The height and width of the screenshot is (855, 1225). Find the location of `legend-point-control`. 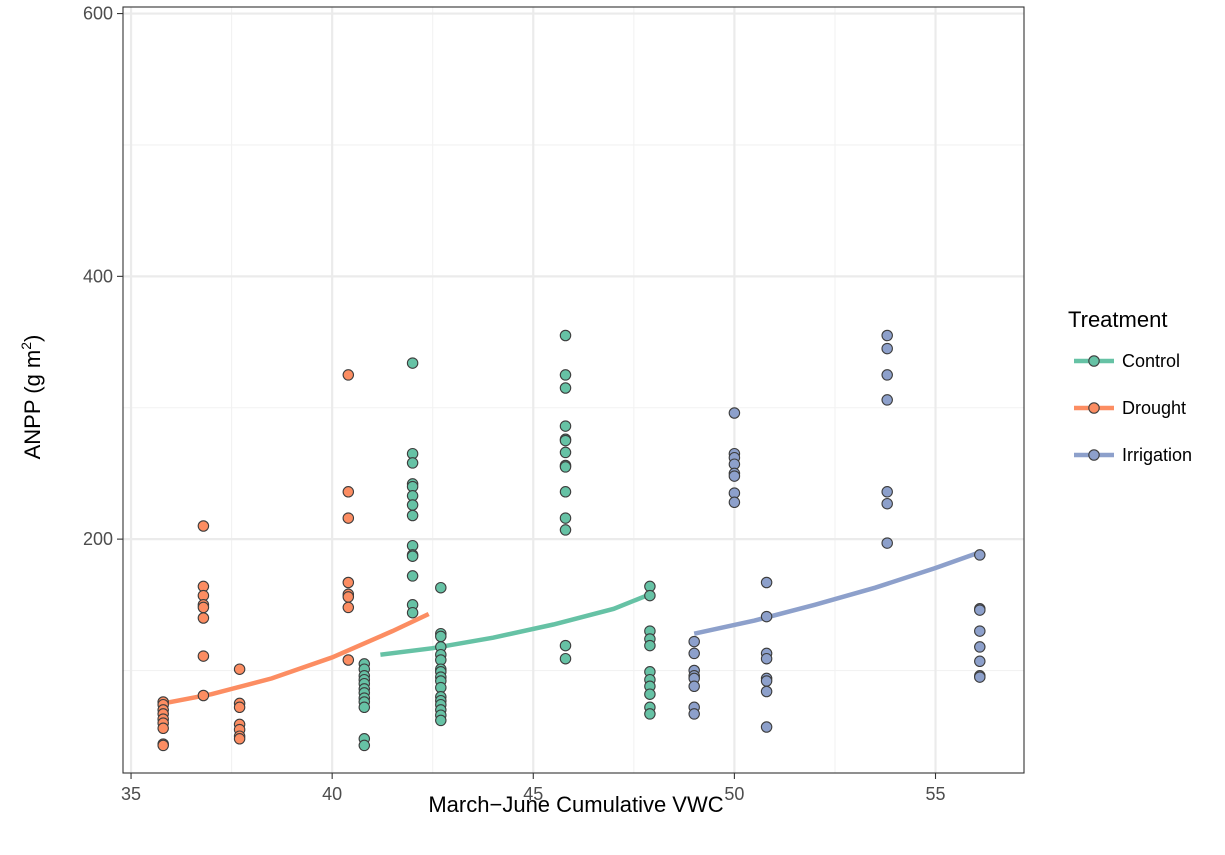

legend-point-control is located at coordinates (1094, 361).